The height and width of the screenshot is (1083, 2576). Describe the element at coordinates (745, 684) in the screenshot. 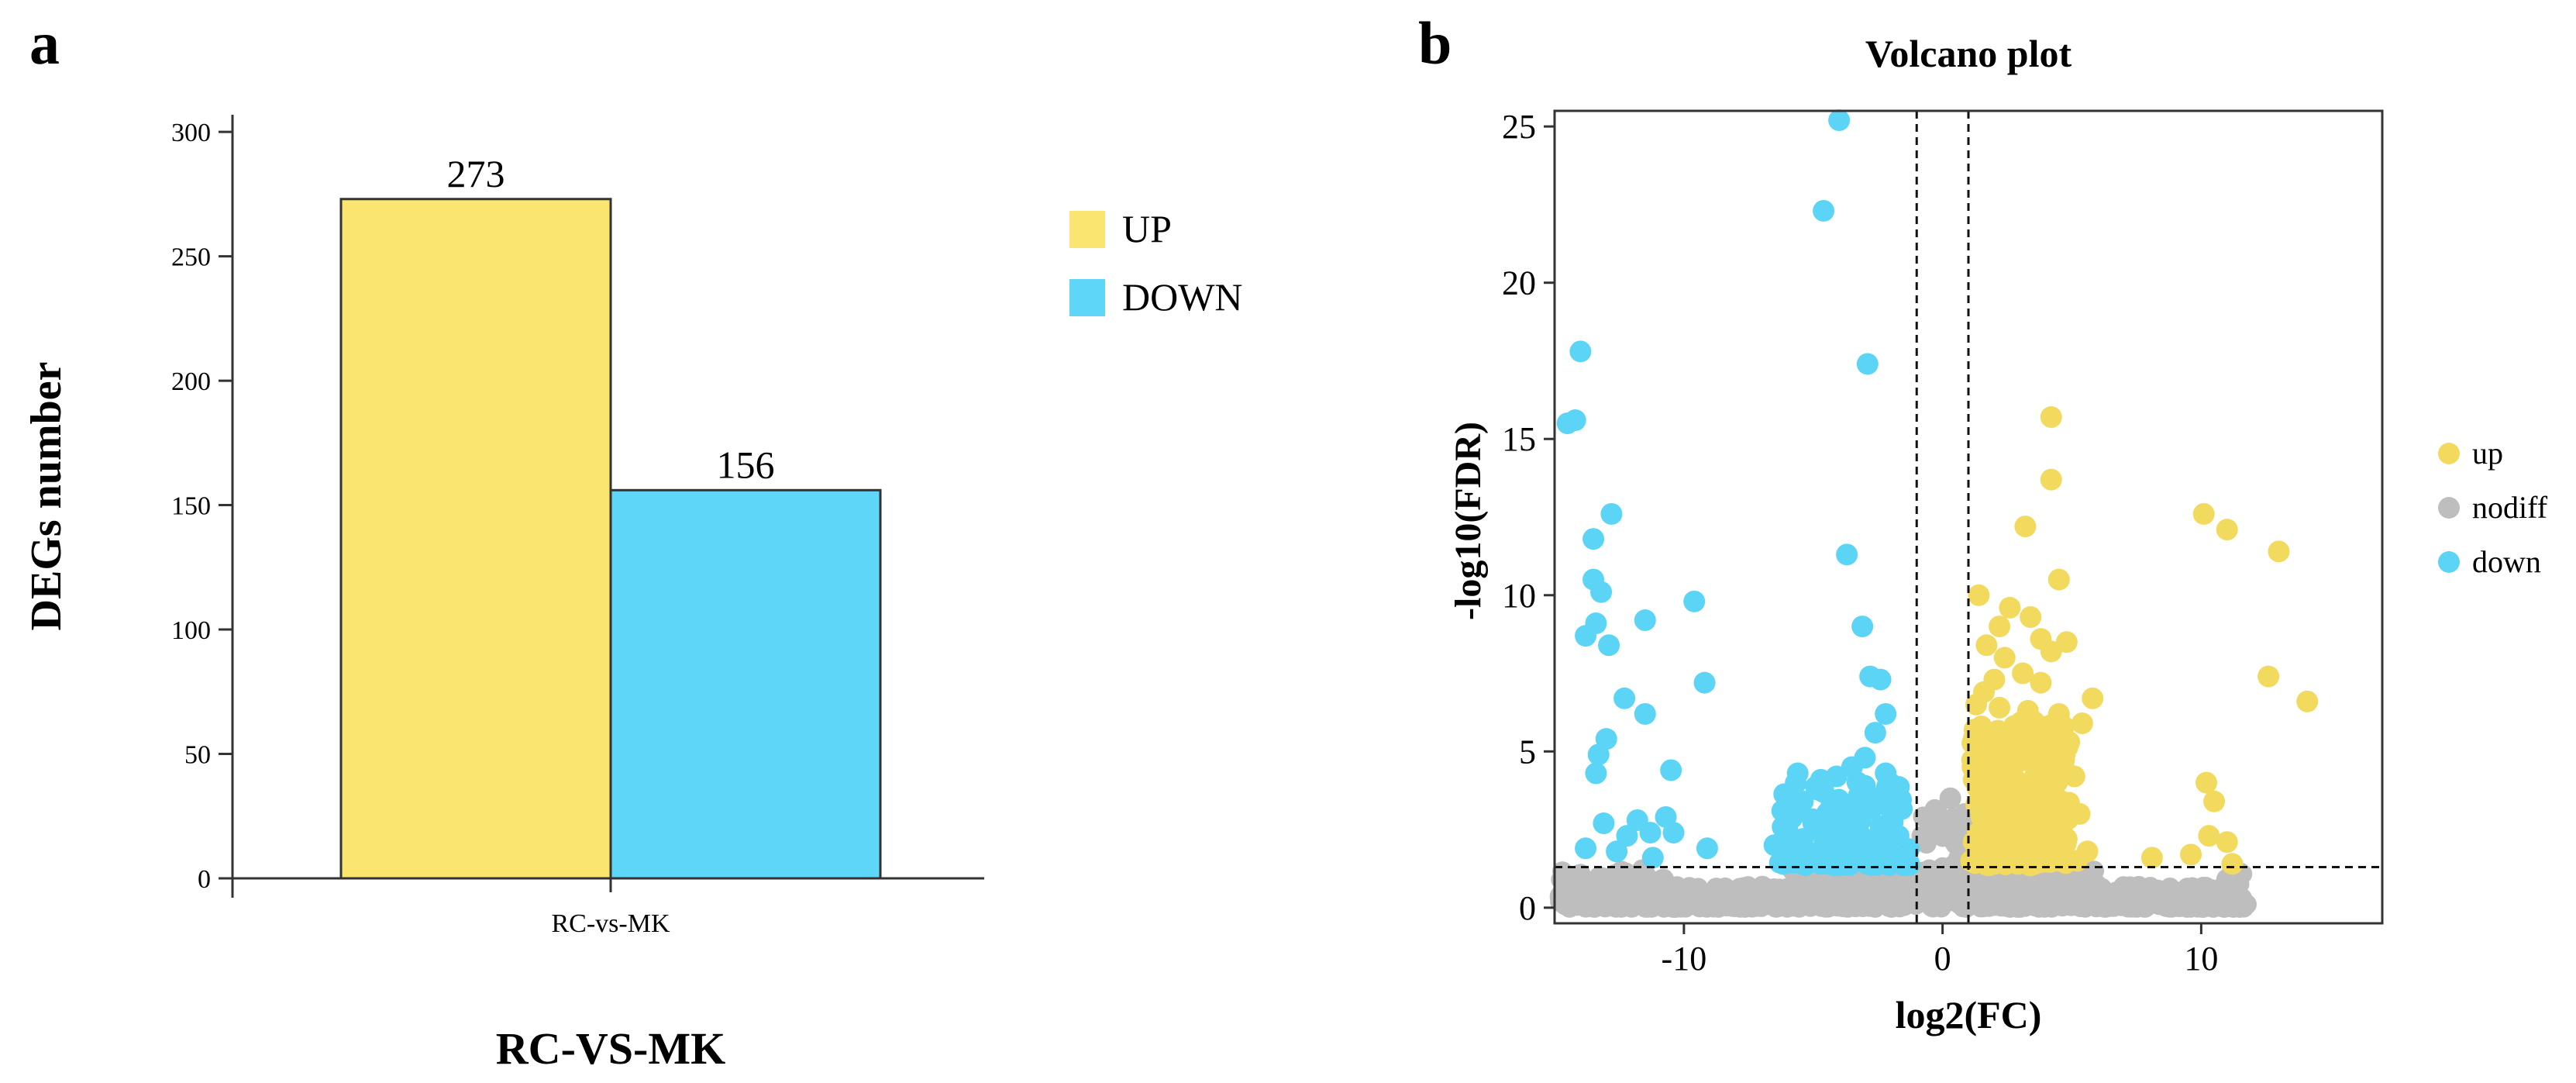

I see `bar-down` at that location.